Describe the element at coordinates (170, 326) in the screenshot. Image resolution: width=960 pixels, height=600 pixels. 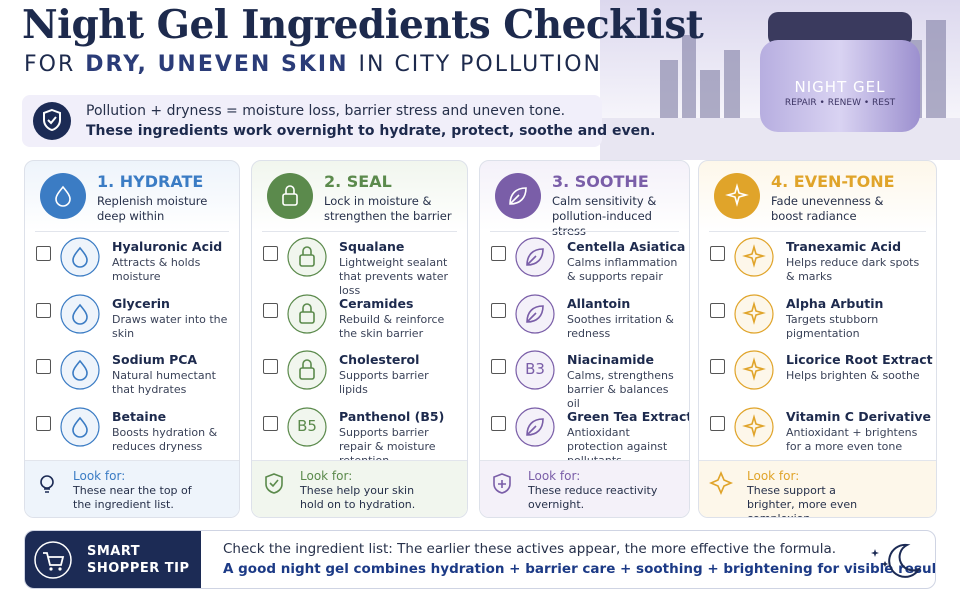
I see `item-desc: Draws water into the skin` at that location.